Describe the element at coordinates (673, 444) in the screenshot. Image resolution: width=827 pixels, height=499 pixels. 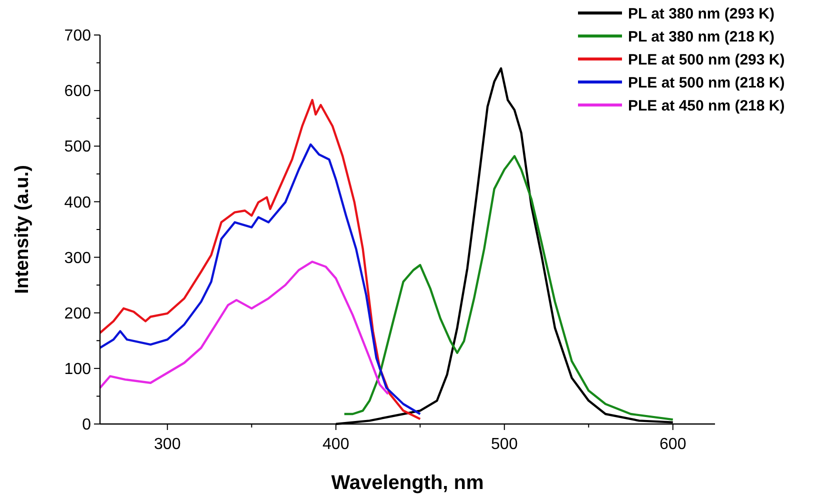
I see `x-tick-label: 600` at that location.